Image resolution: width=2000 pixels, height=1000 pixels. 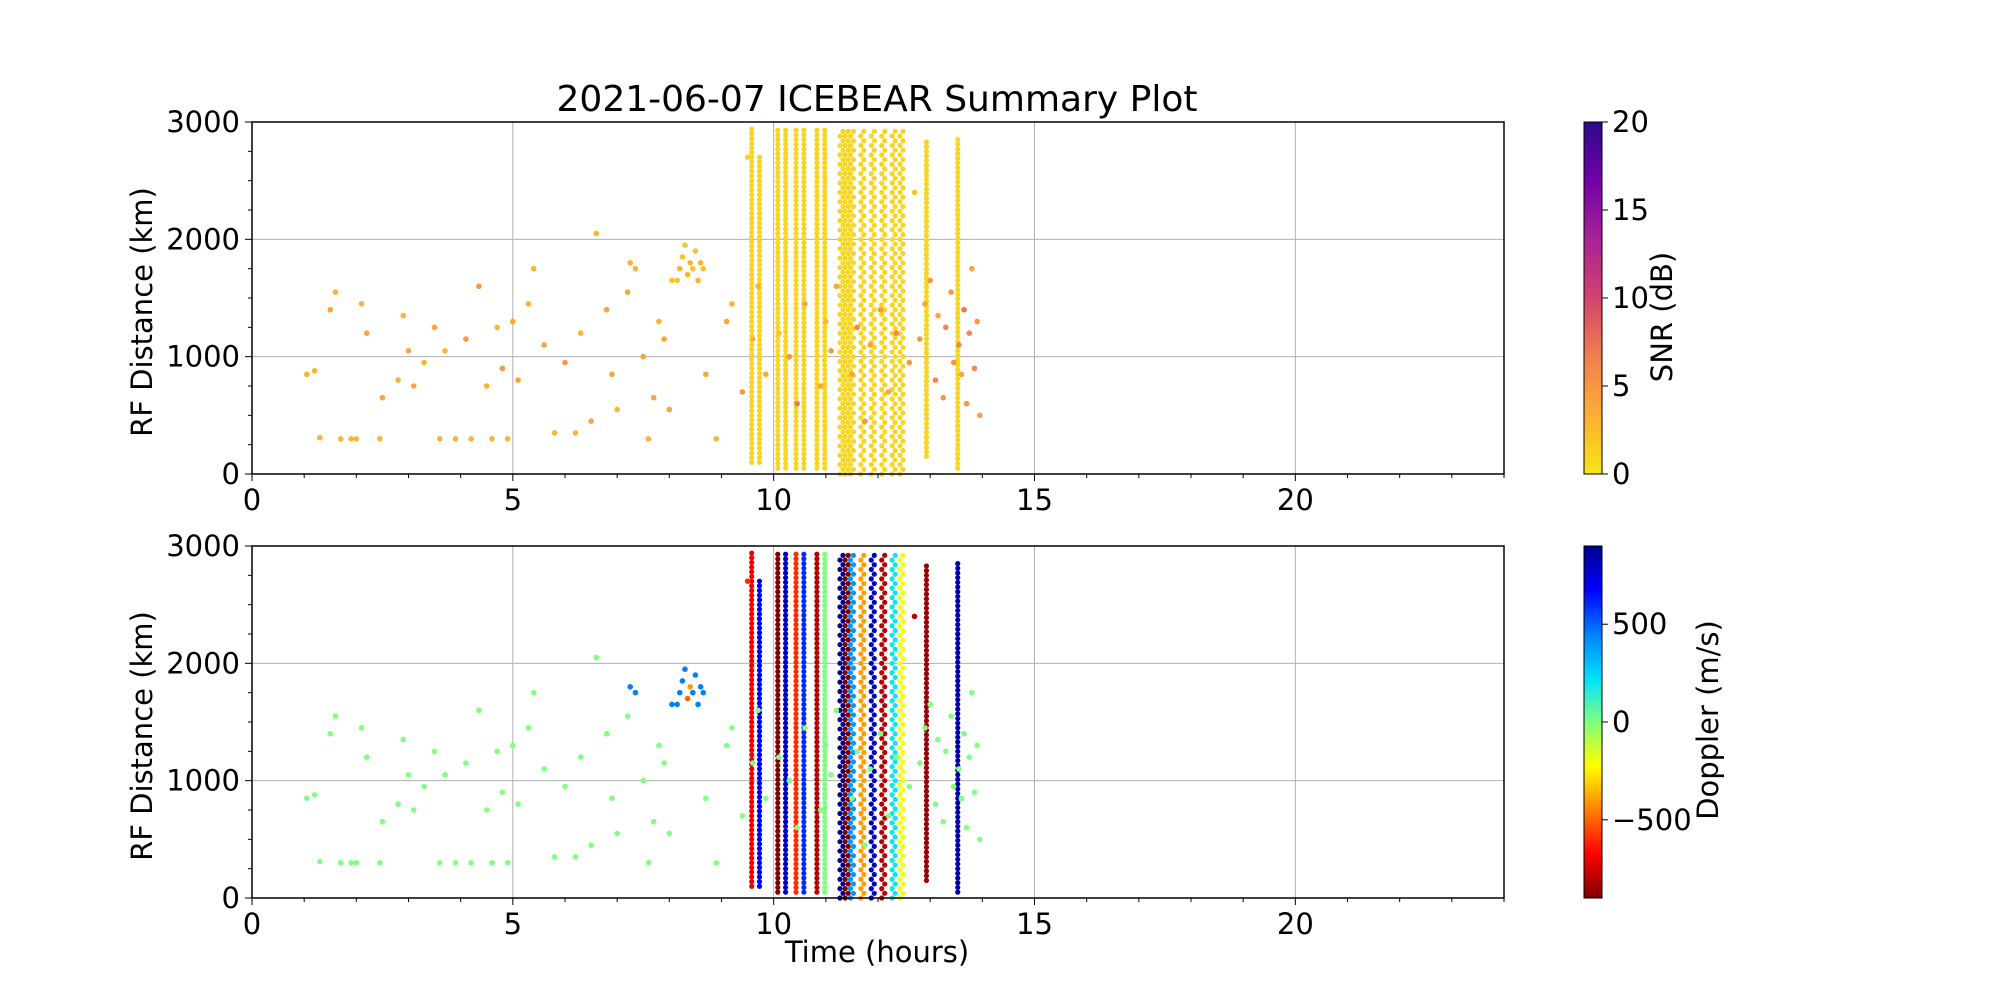 I want to click on chart-title: 2021-06-07 ICEBEAR Summary Plot, so click(x=877, y=99).